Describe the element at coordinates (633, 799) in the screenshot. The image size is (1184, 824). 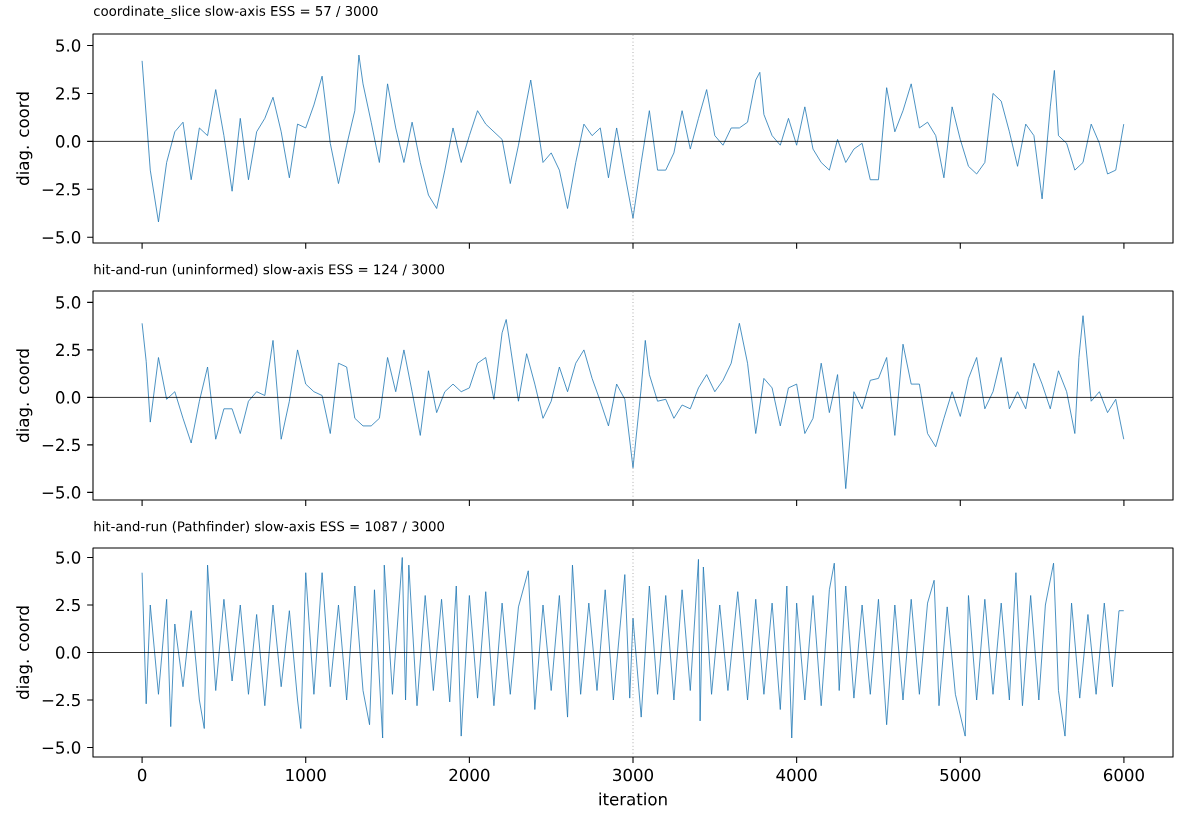
I see `x-axis-title: iteration` at that location.